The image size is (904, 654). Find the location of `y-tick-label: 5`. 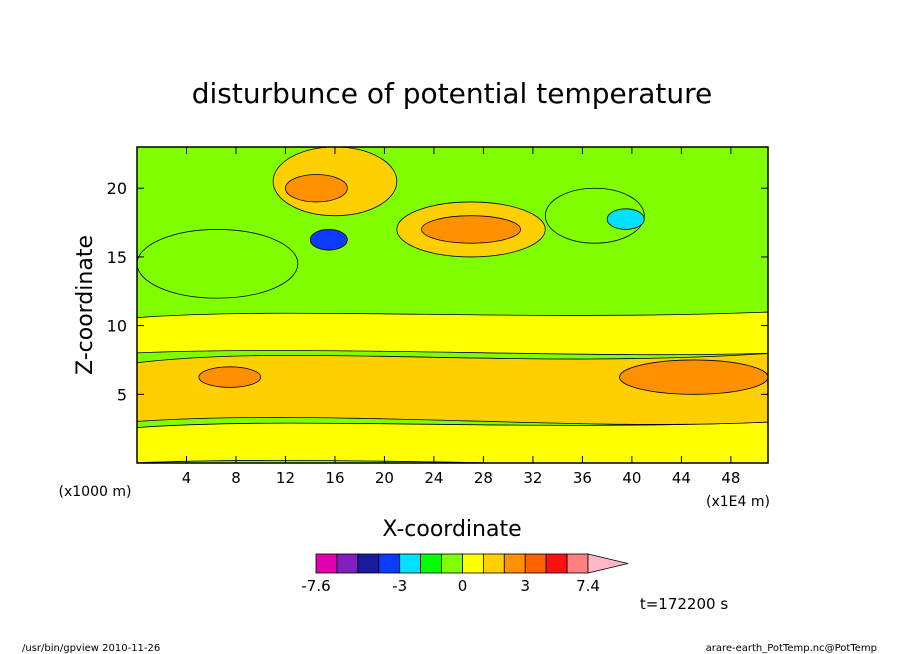

y-tick-label: 5 is located at coordinates (122, 394).